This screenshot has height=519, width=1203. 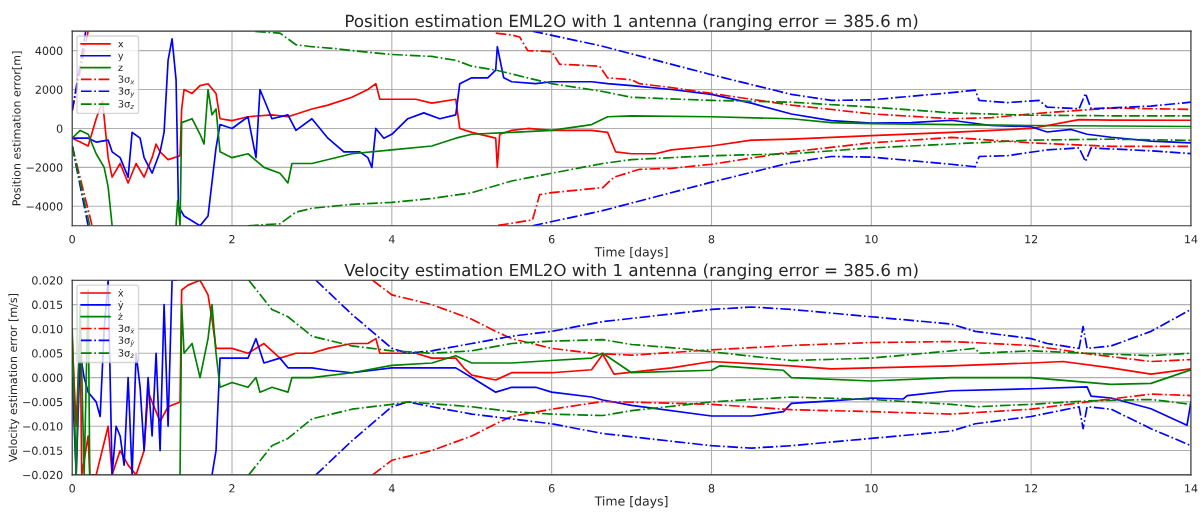 What do you see at coordinates (43, 475) in the screenshot?
I see `y-tick-label: −0.020` at bounding box center [43, 475].